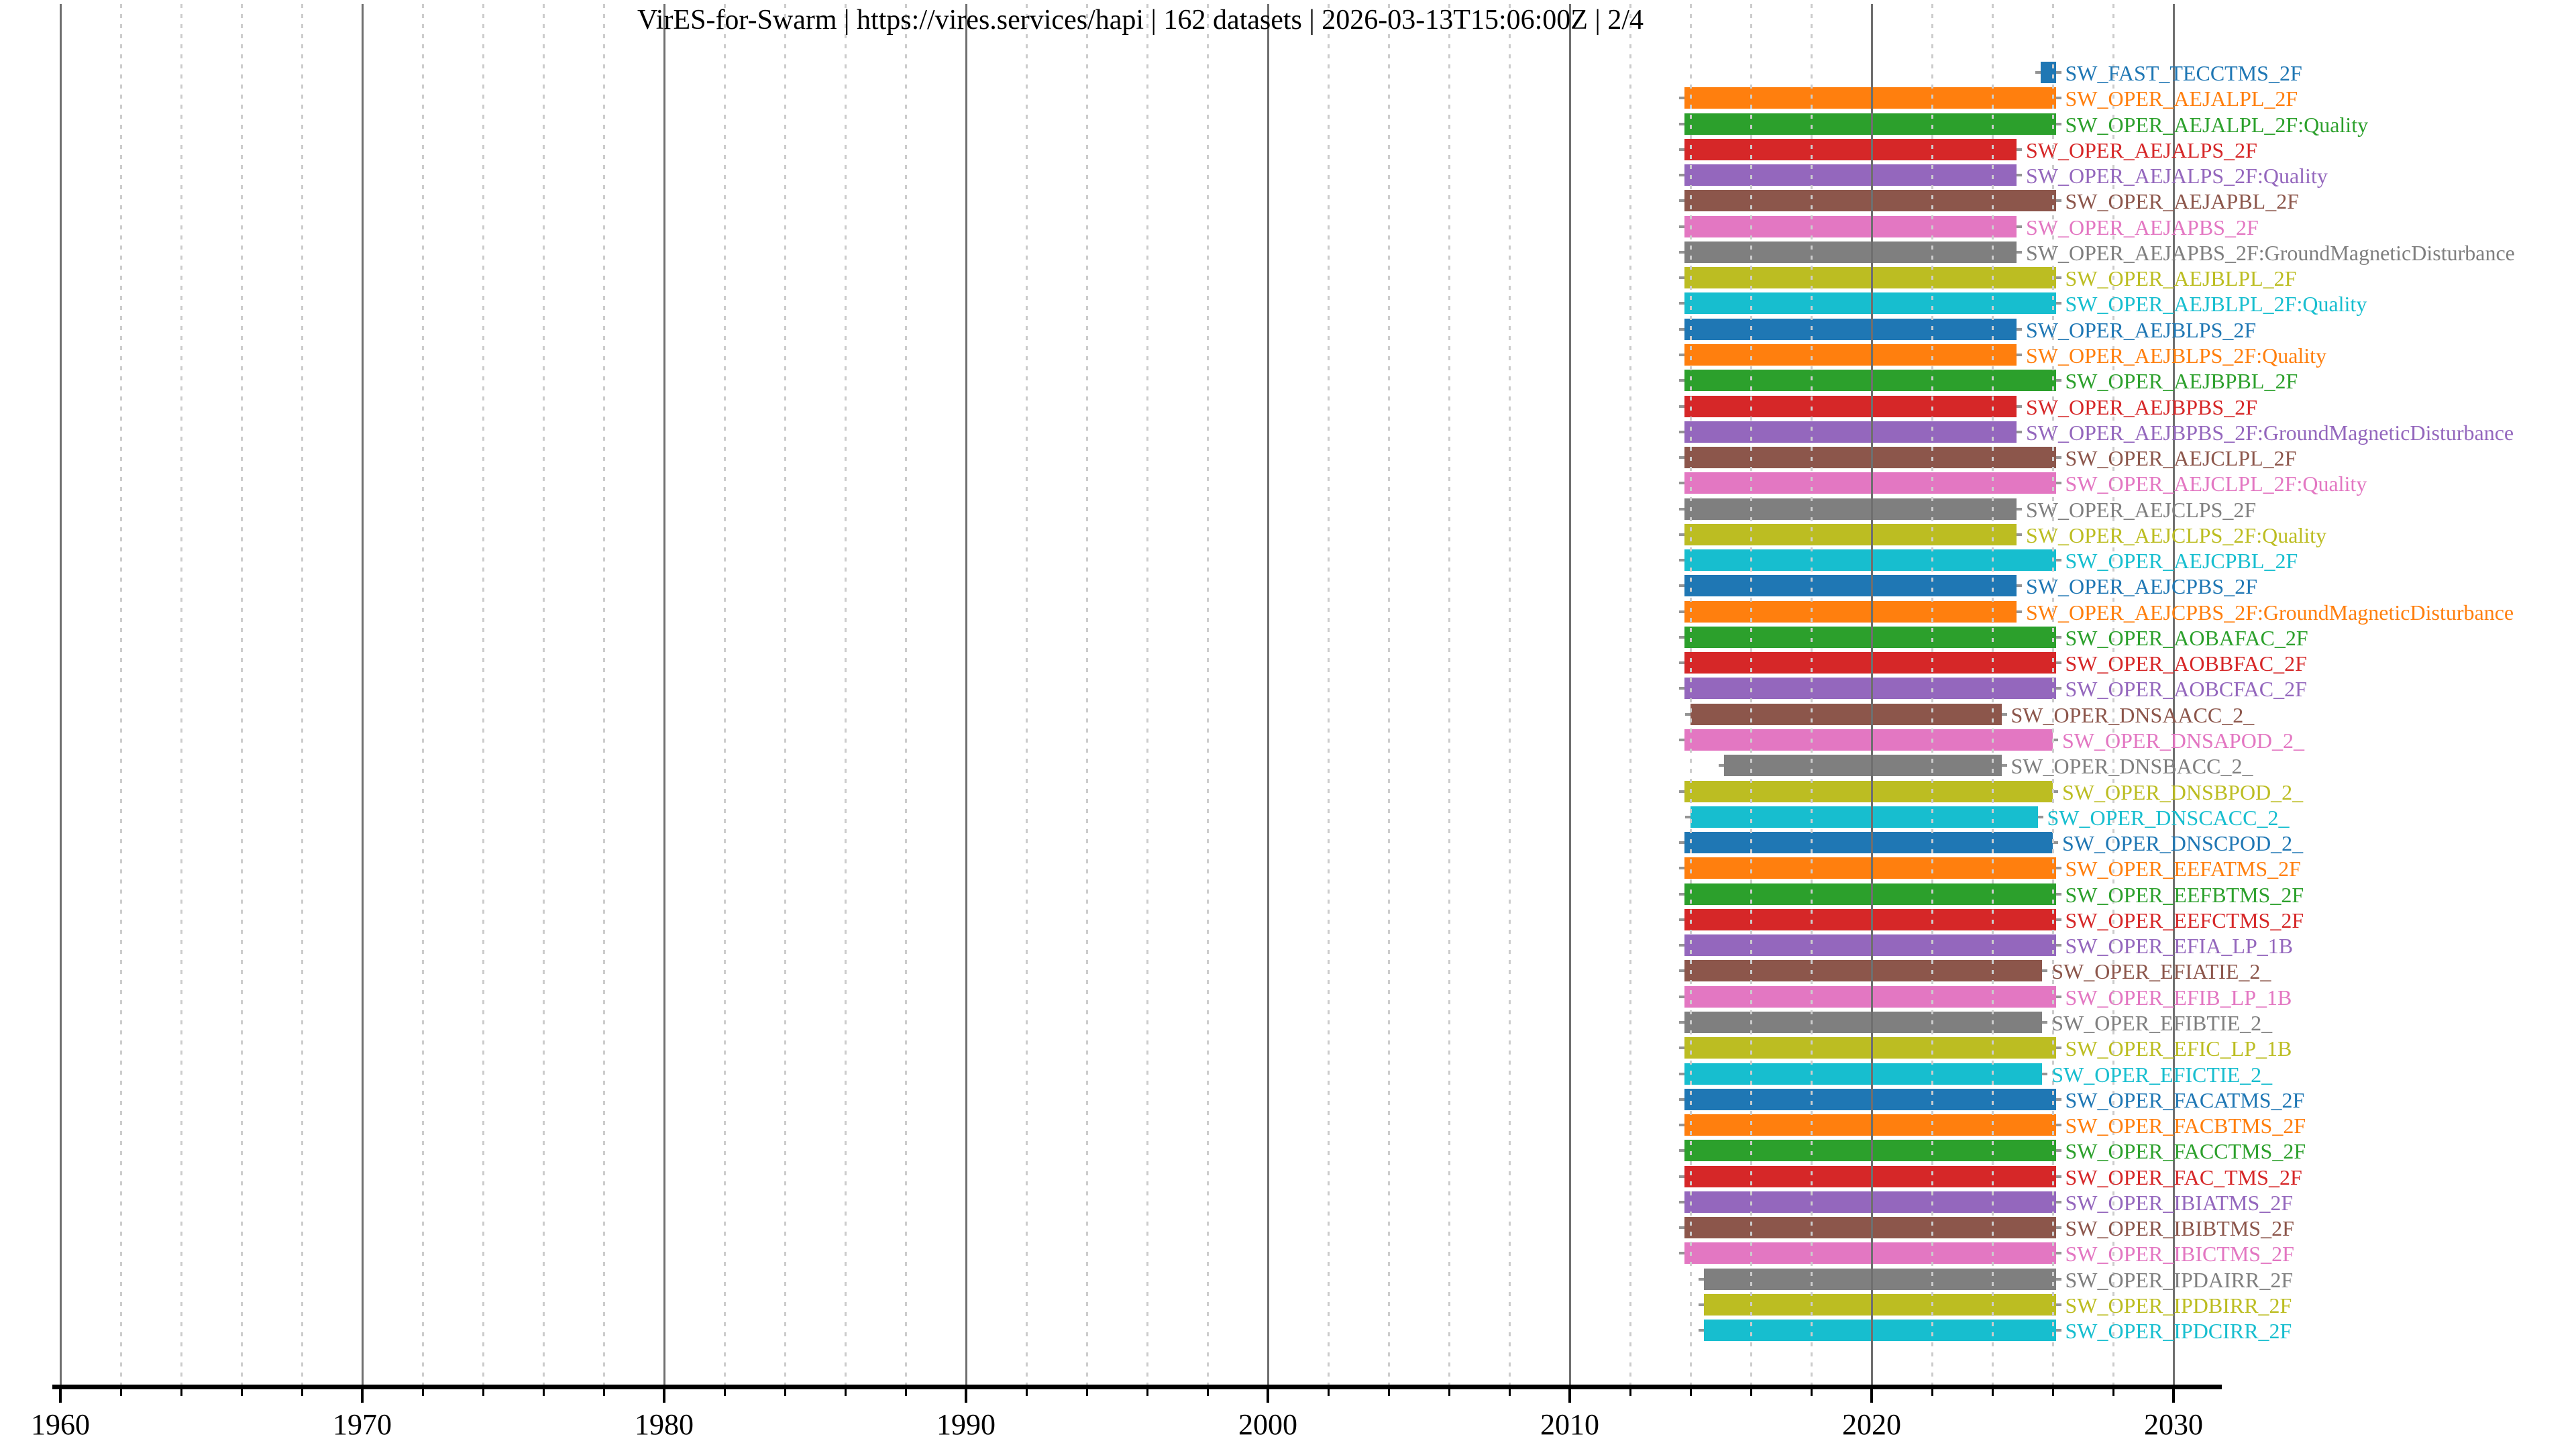  Describe the element at coordinates (2183, 741) in the screenshot. I see `dataset-label: SW_OPER_DNSAPOD_2_` at that location.